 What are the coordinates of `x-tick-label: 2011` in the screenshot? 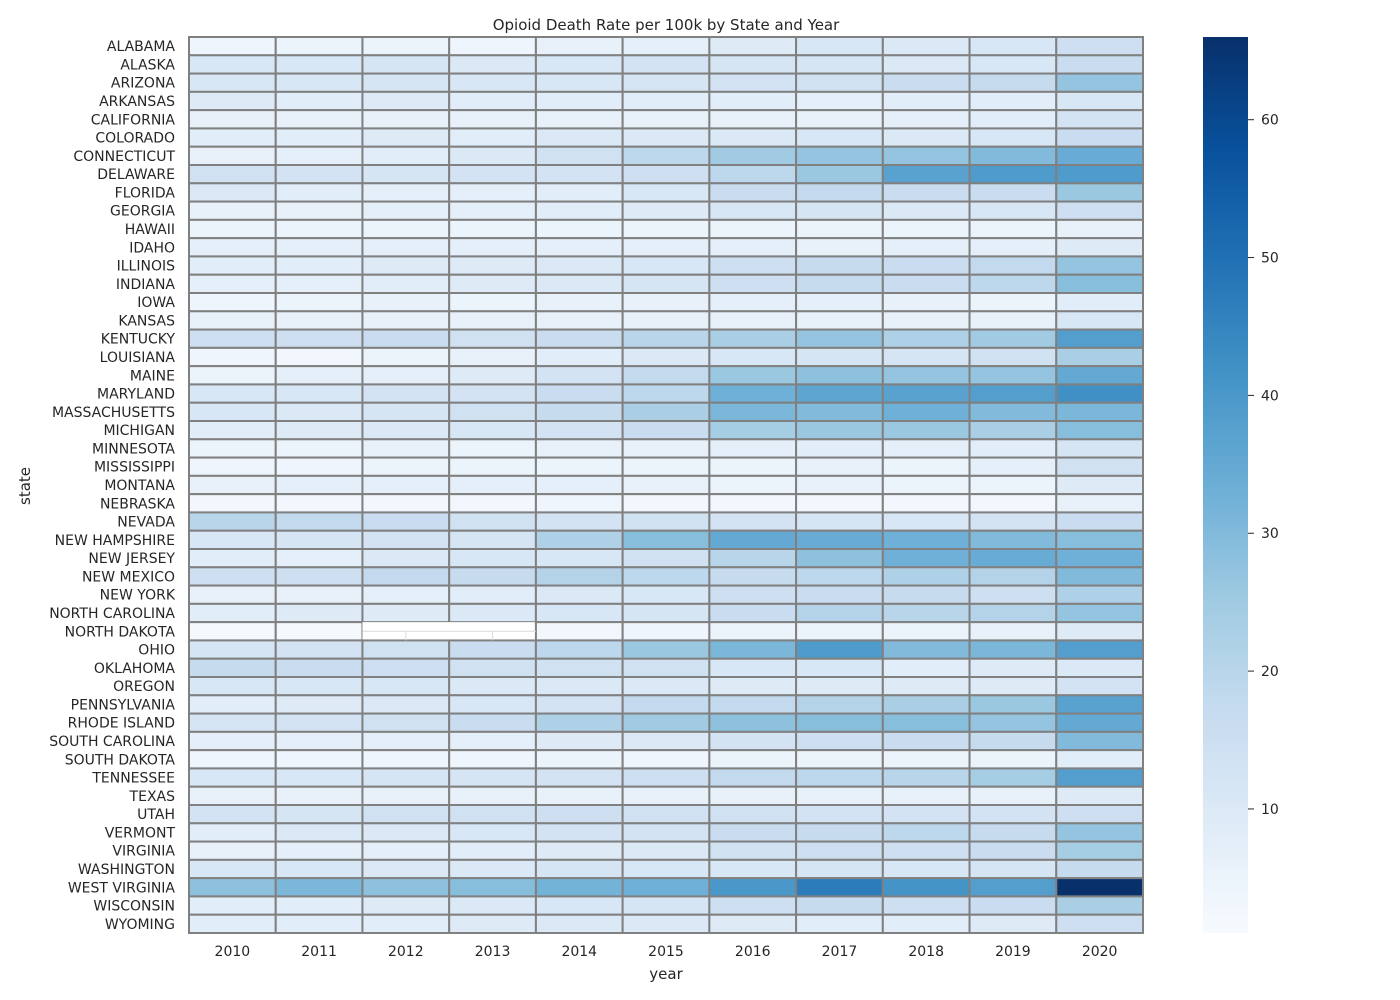 It's located at (319, 952).